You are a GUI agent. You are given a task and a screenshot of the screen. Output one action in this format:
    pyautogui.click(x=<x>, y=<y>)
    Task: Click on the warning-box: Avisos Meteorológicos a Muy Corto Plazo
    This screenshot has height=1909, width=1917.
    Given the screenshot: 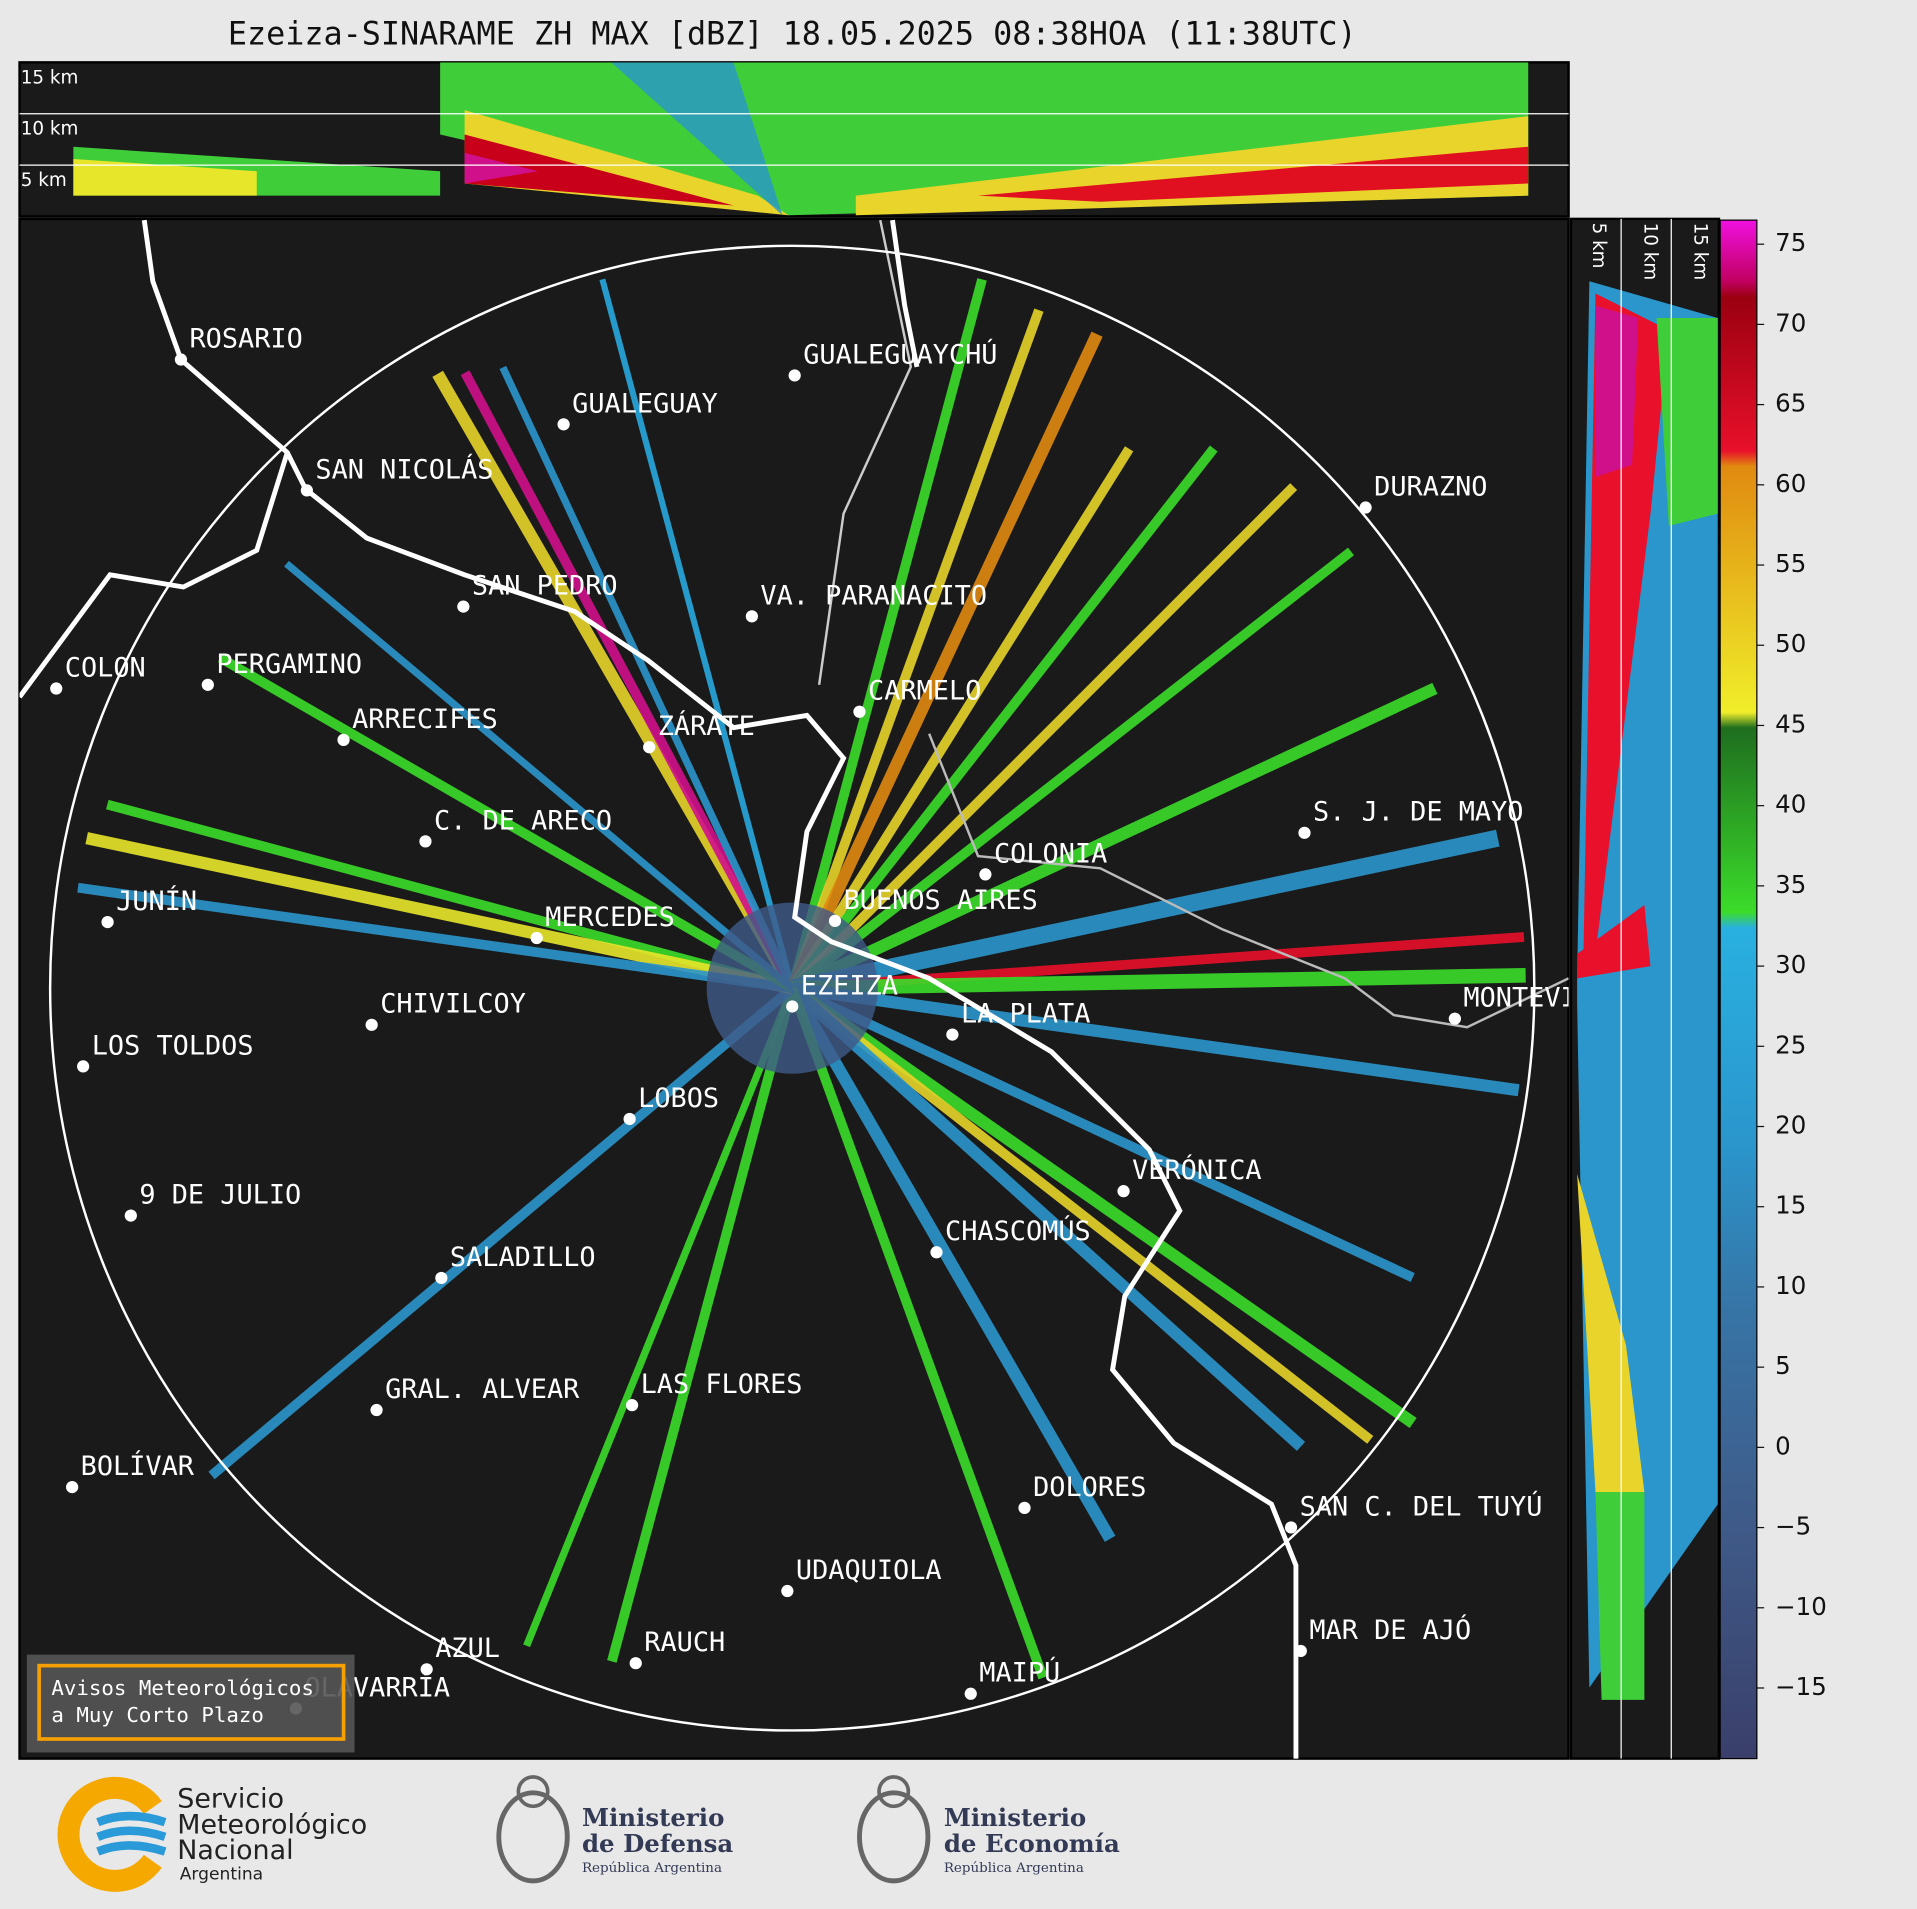 What is the action you would take?
    pyautogui.click(x=190, y=1703)
    